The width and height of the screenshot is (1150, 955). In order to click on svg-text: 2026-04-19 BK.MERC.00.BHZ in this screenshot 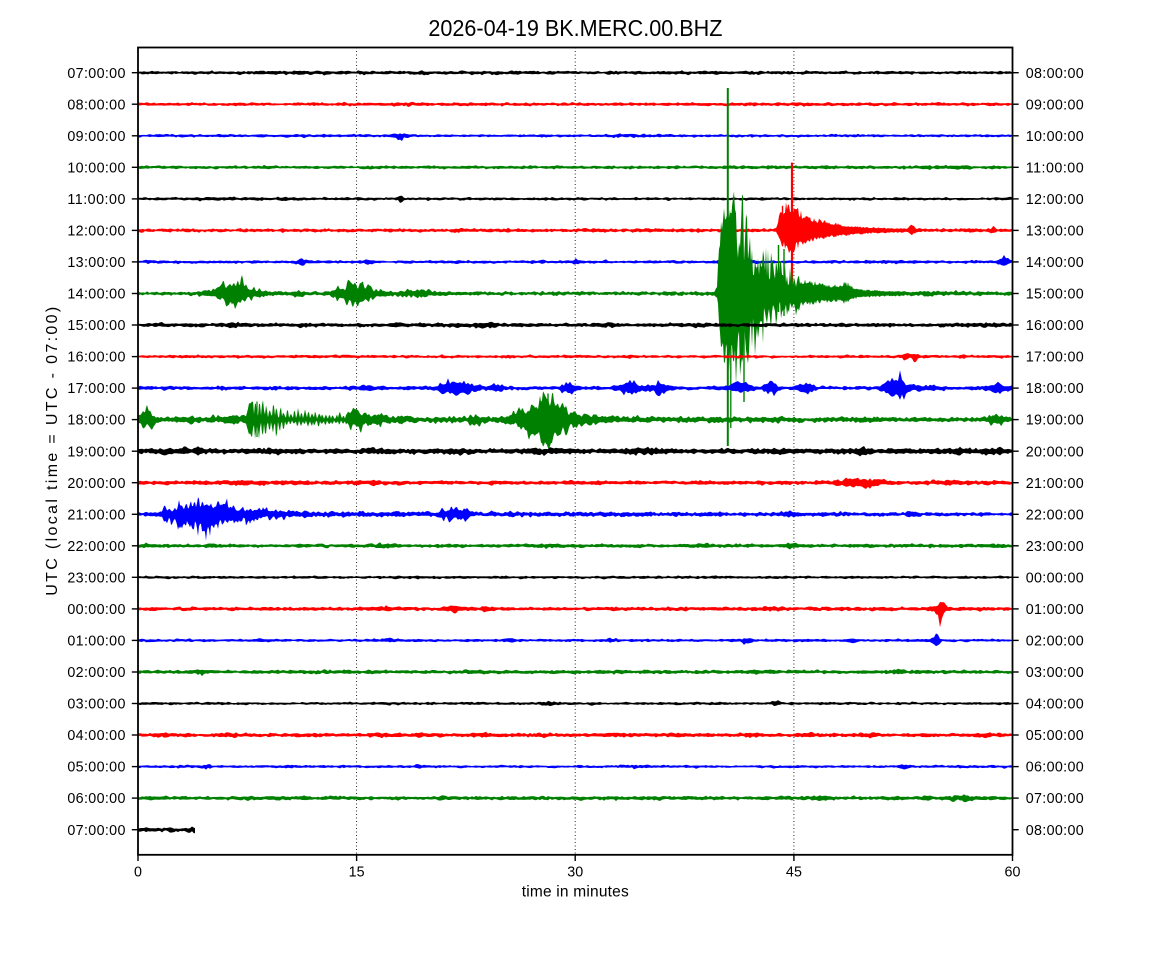, I will do `click(575, 28)`.